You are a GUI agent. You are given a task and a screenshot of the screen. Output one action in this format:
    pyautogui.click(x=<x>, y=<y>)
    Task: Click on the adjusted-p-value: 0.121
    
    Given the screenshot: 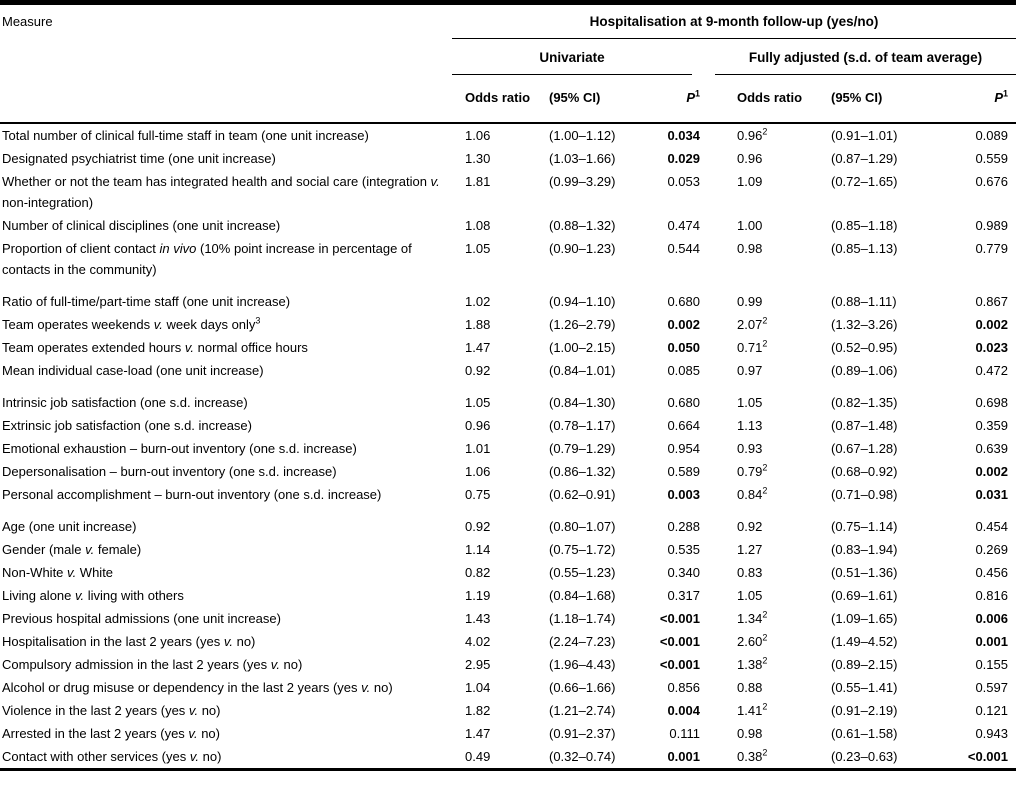 What is the action you would take?
    pyautogui.click(x=991, y=710)
    